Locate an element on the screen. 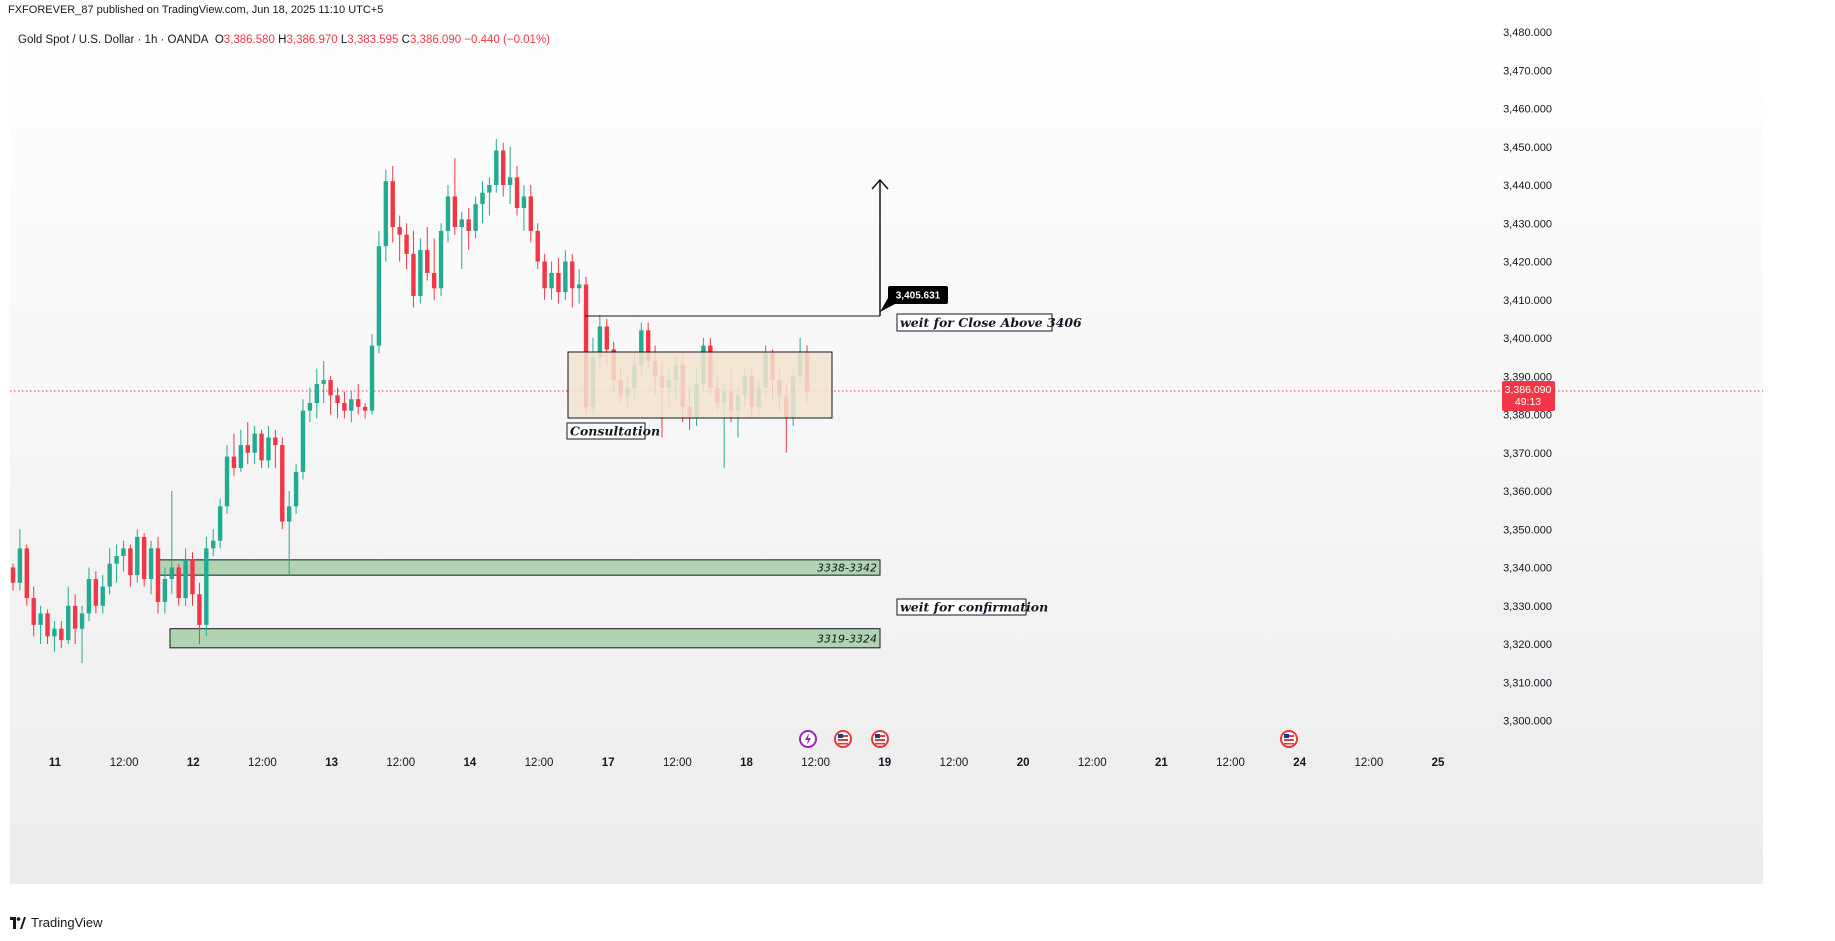 The width and height of the screenshot is (1835, 941). tradingview-footer: TradingView is located at coordinates (56, 922).